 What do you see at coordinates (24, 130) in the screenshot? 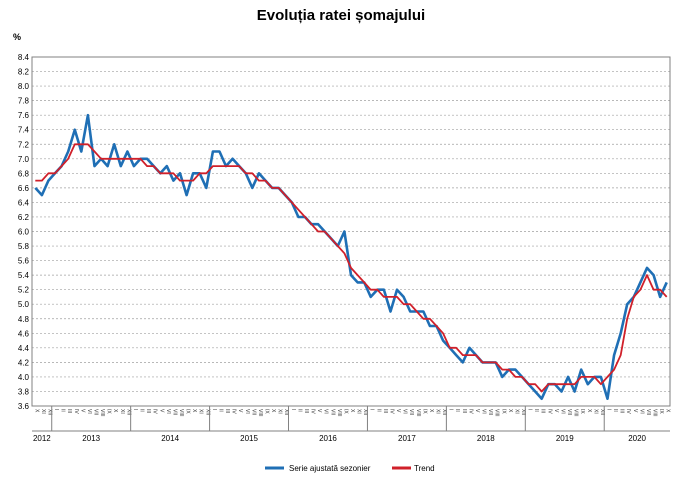
I see `y-tick-label: 7.4` at bounding box center [24, 130].